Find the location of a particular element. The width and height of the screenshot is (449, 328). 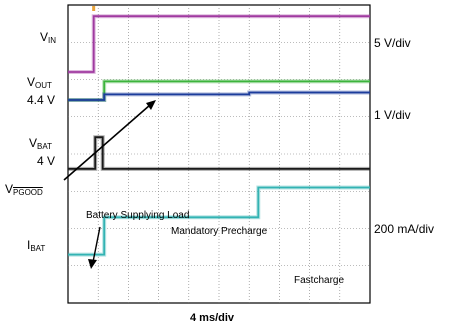

vout-label: VOUT is located at coordinates (39, 84).